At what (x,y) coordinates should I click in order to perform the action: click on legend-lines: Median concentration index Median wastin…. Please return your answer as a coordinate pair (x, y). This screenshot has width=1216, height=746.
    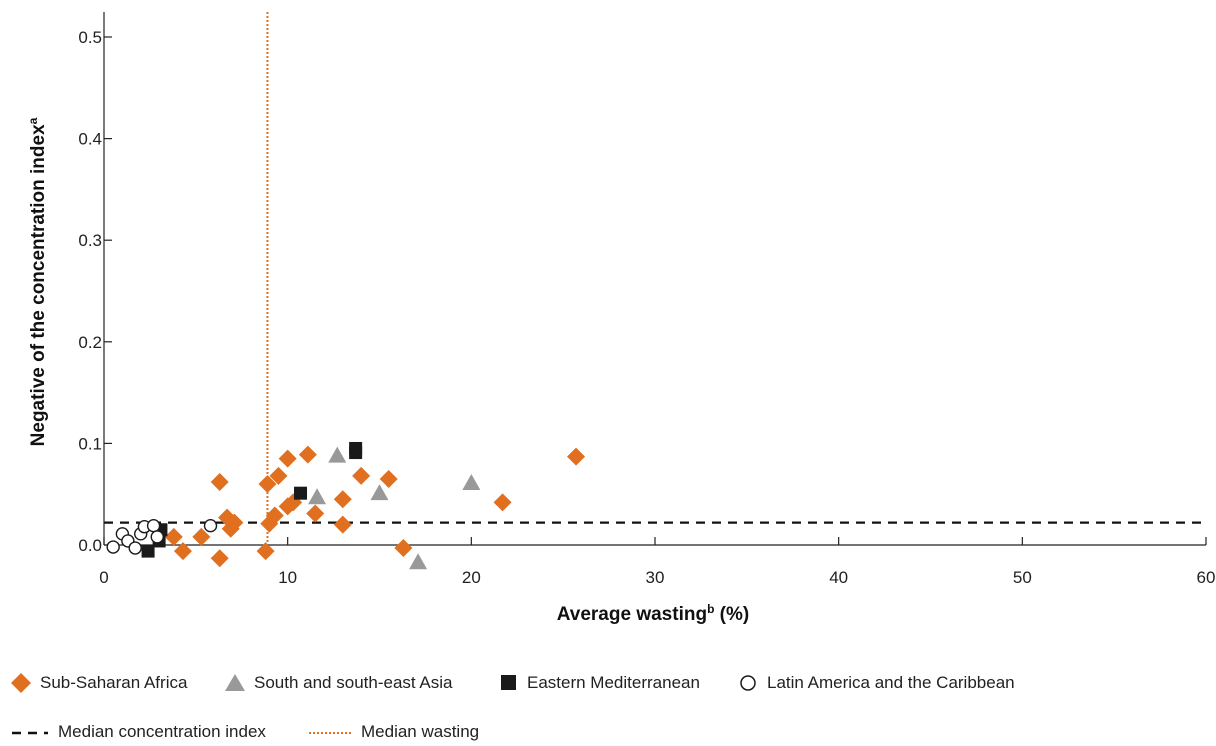
    Looking at the image, I should click on (608, 734).